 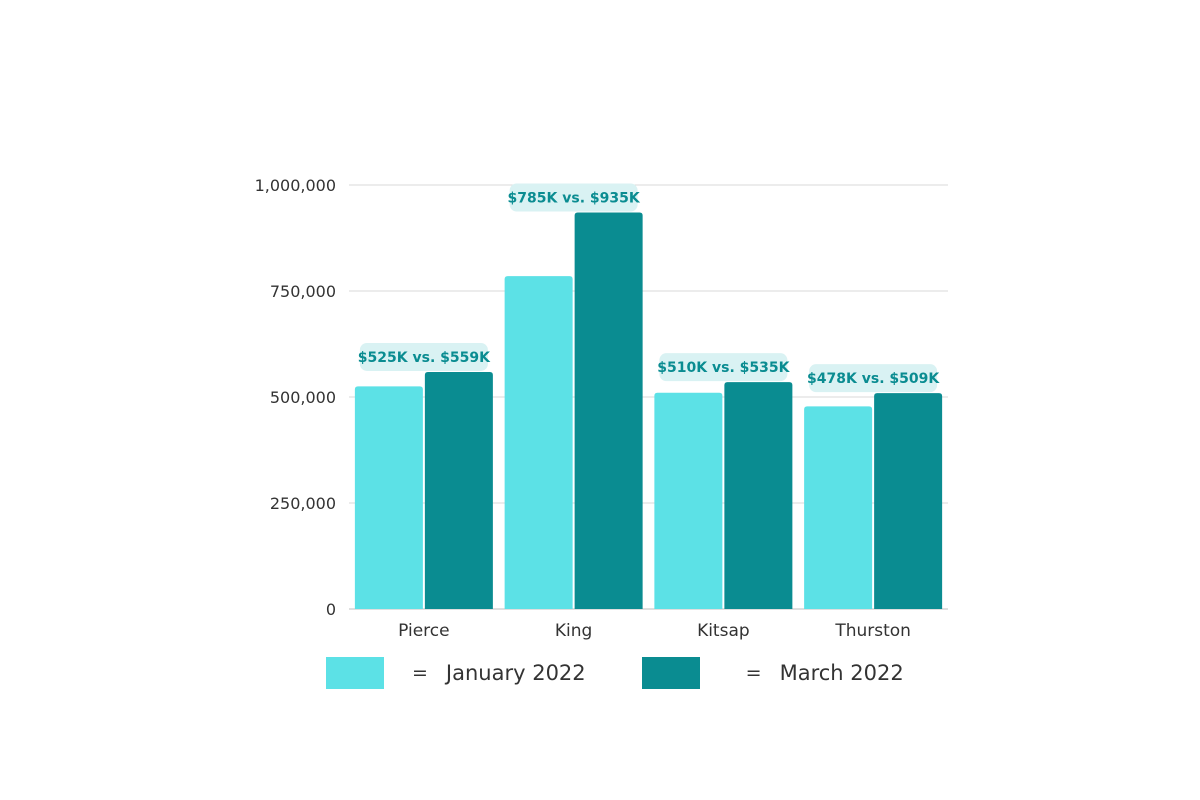 I want to click on x-tick-label: Pierce, so click(x=423, y=631).